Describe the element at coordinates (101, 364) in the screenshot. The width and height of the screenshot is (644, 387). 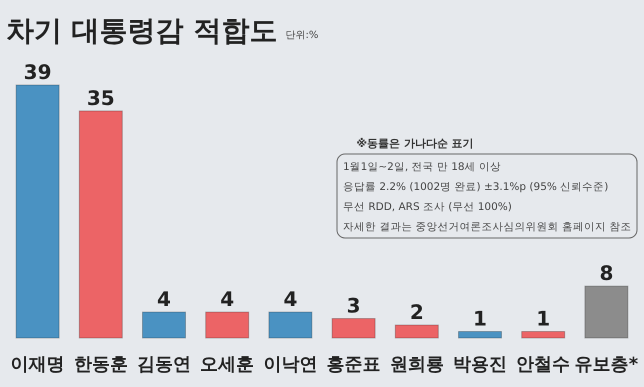
I see `x-tick-label: 한동훈` at that location.